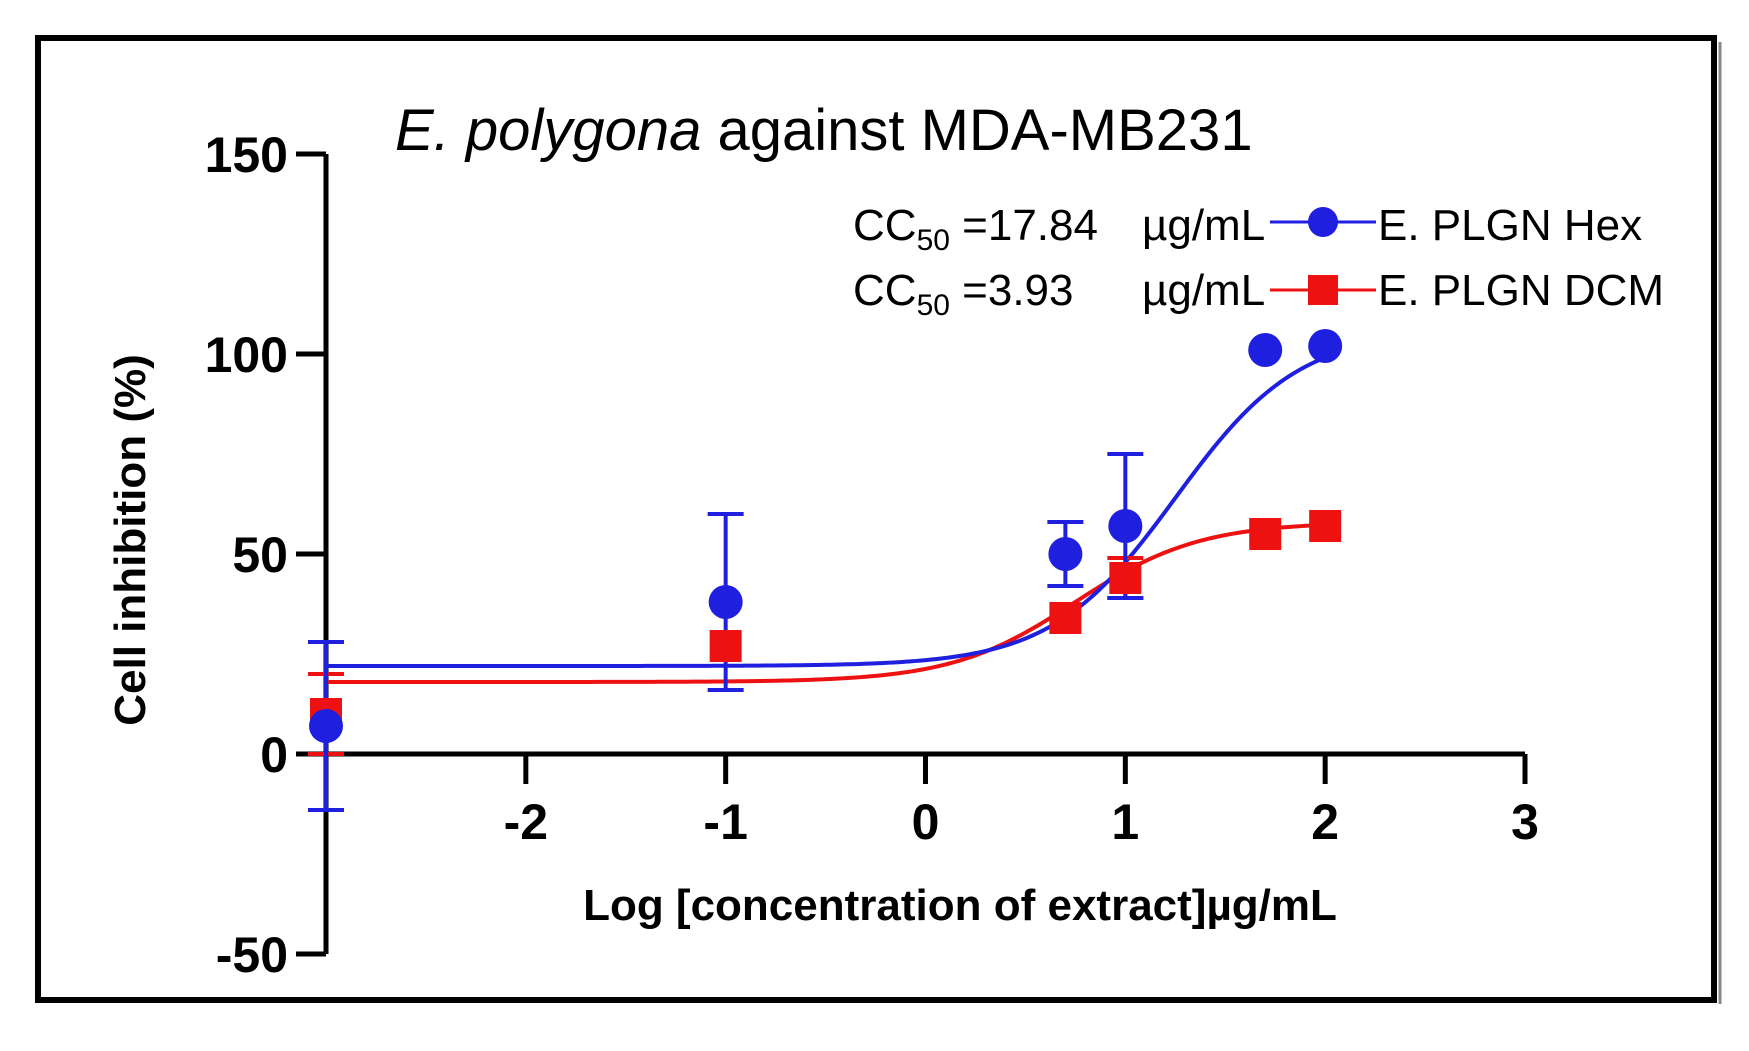 This screenshot has width=1749, height=1051. What do you see at coordinates (1024, 225) in the screenshot?
I see `legend-cc50-value-hex: =17.84` at bounding box center [1024, 225].